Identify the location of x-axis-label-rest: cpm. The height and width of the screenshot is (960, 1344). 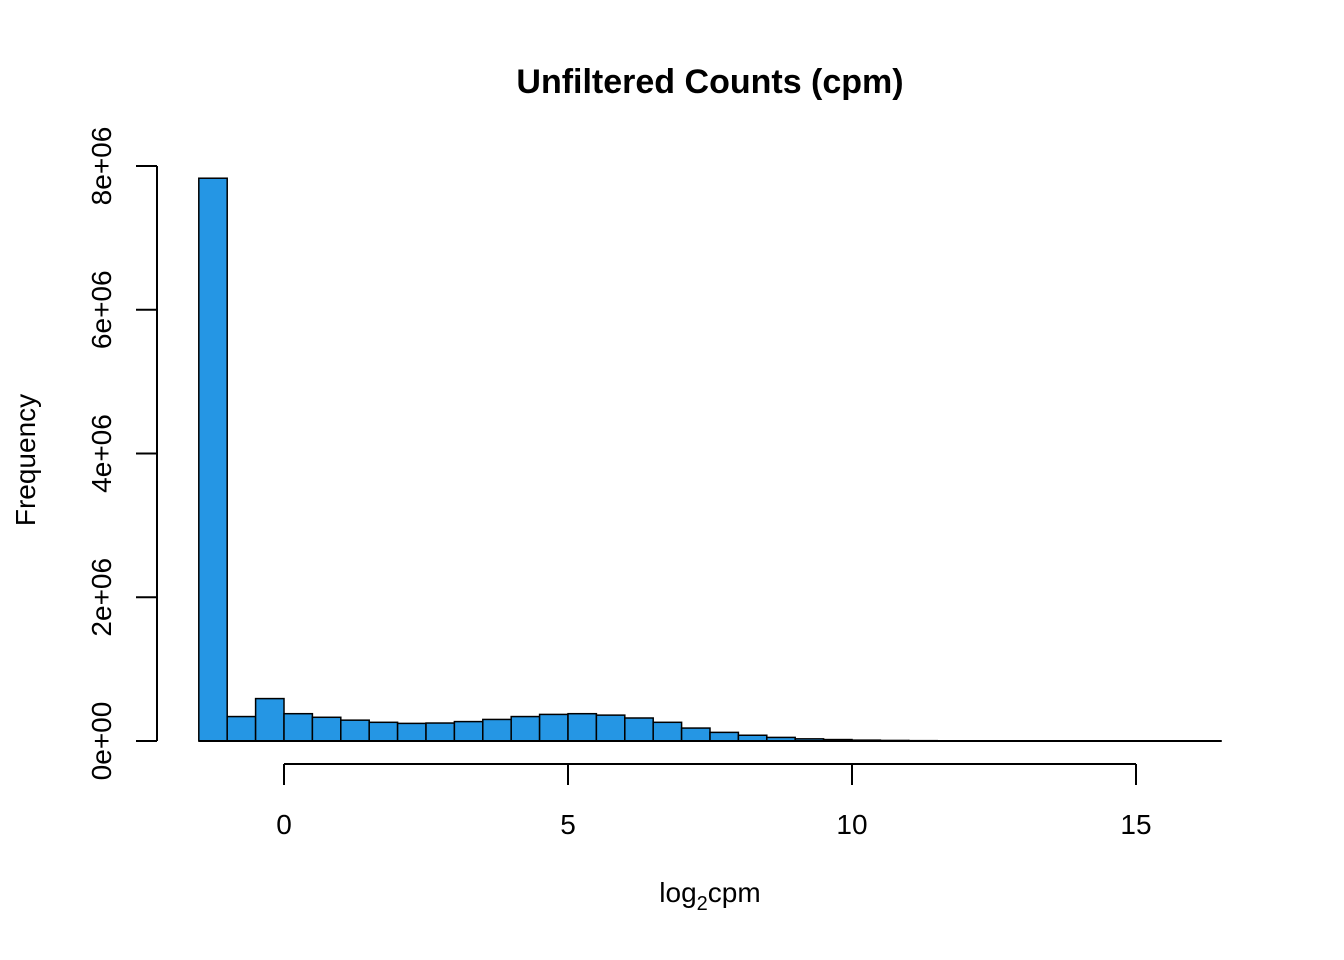
(734, 892).